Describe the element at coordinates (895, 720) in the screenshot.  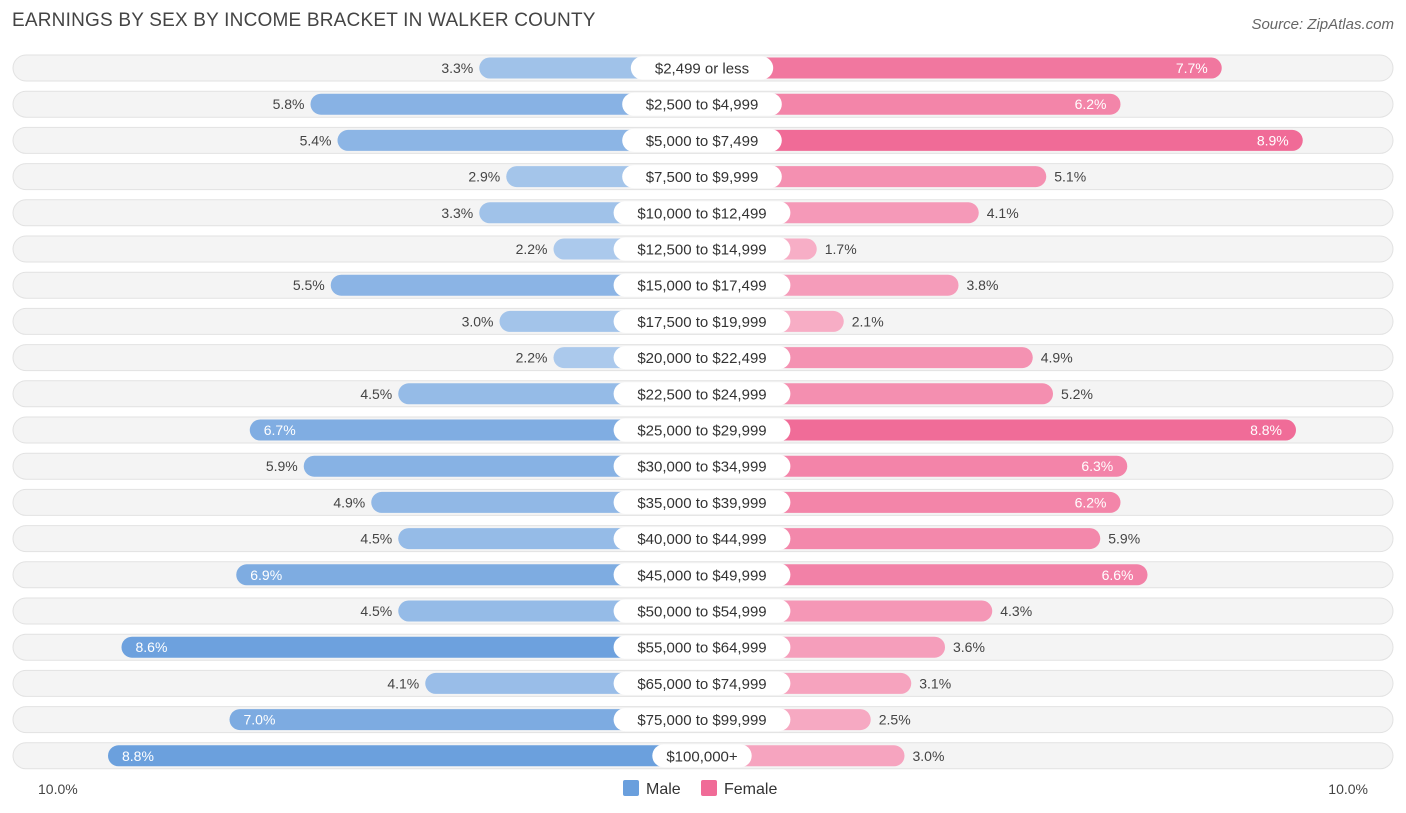
I see `female-value-label: 2.5%` at that location.